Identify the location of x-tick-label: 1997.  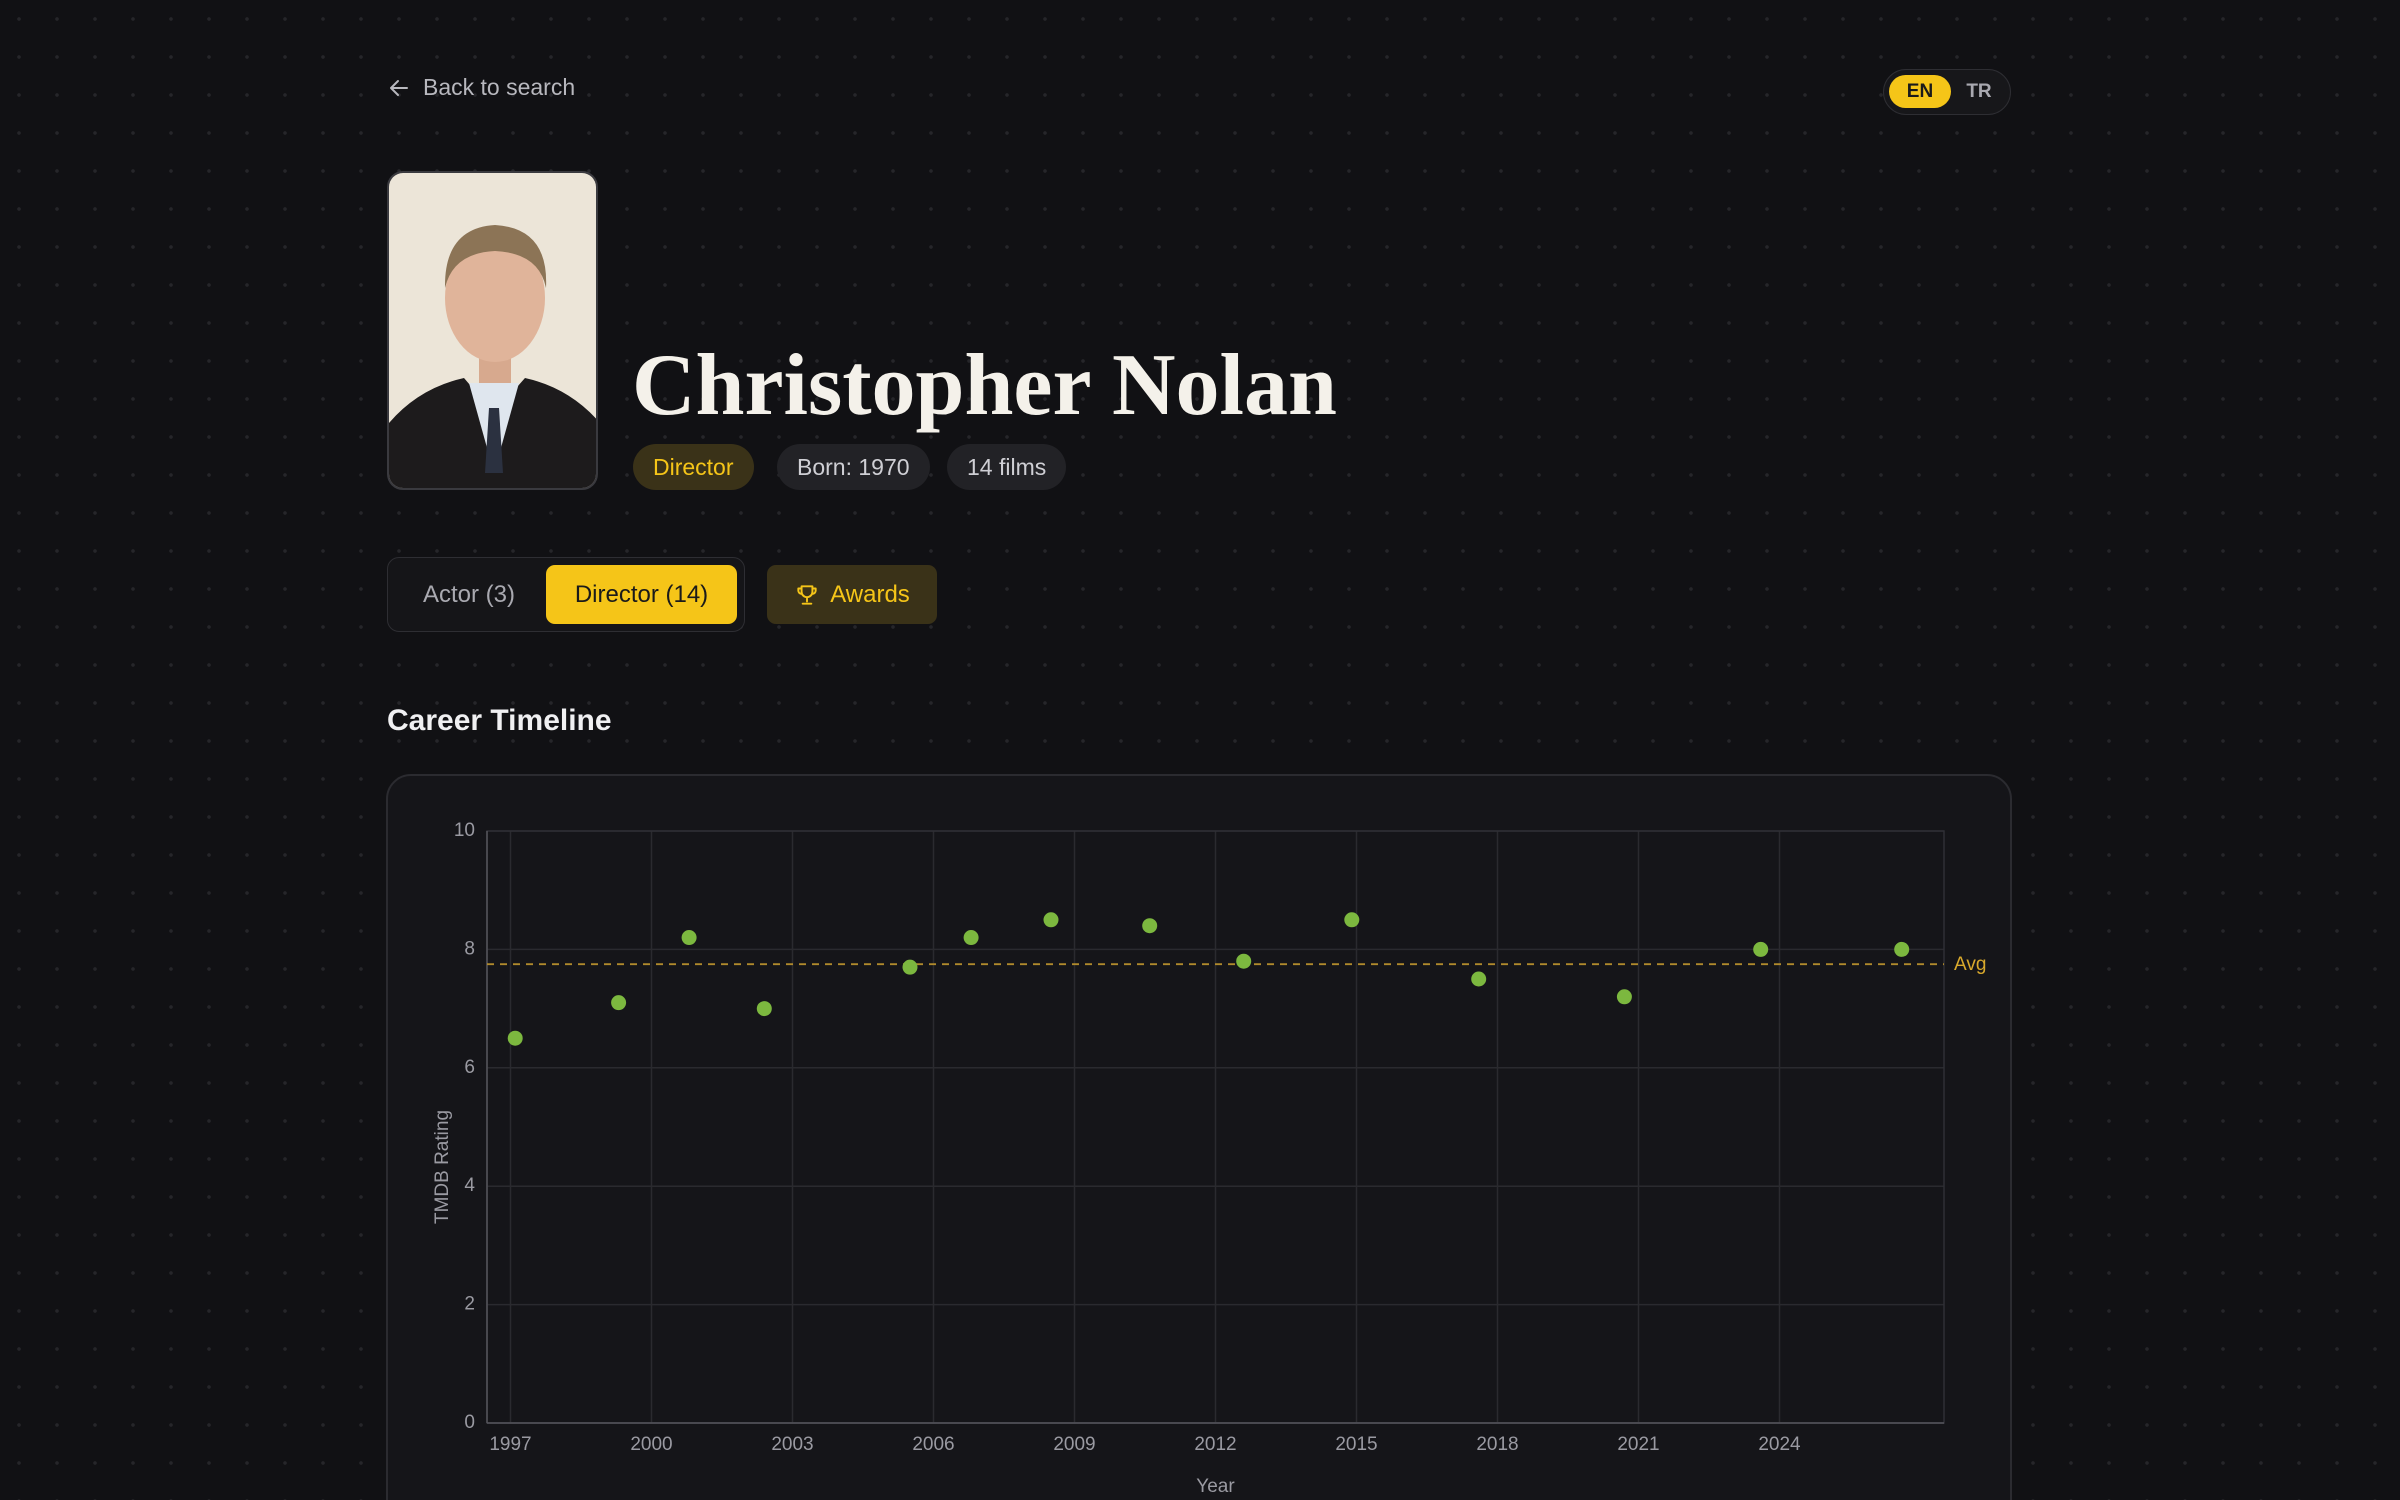
(510, 1444).